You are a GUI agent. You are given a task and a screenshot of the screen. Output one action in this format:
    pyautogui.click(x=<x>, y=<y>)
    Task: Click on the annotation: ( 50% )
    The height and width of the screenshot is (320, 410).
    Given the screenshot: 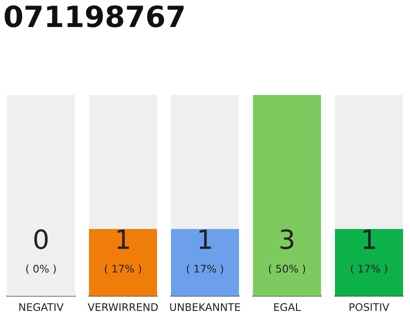 What is the action you would take?
    pyautogui.click(x=287, y=269)
    